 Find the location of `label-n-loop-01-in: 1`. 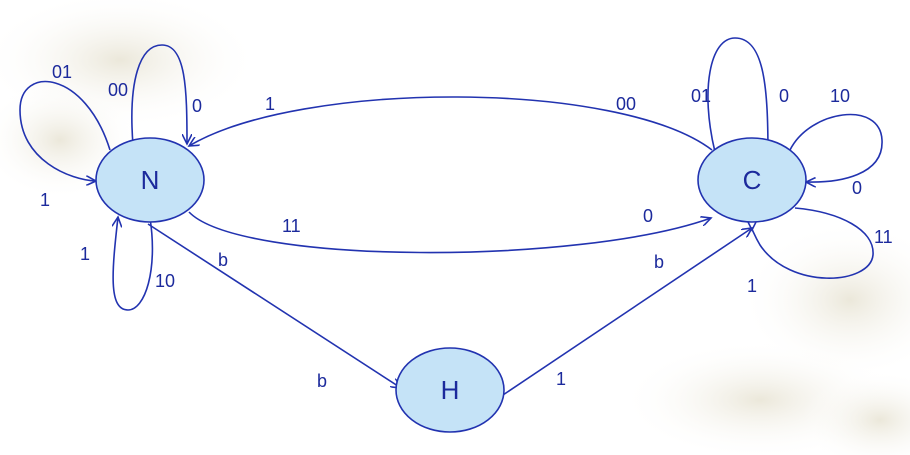

label-n-loop-01-in: 1 is located at coordinates (45, 200).